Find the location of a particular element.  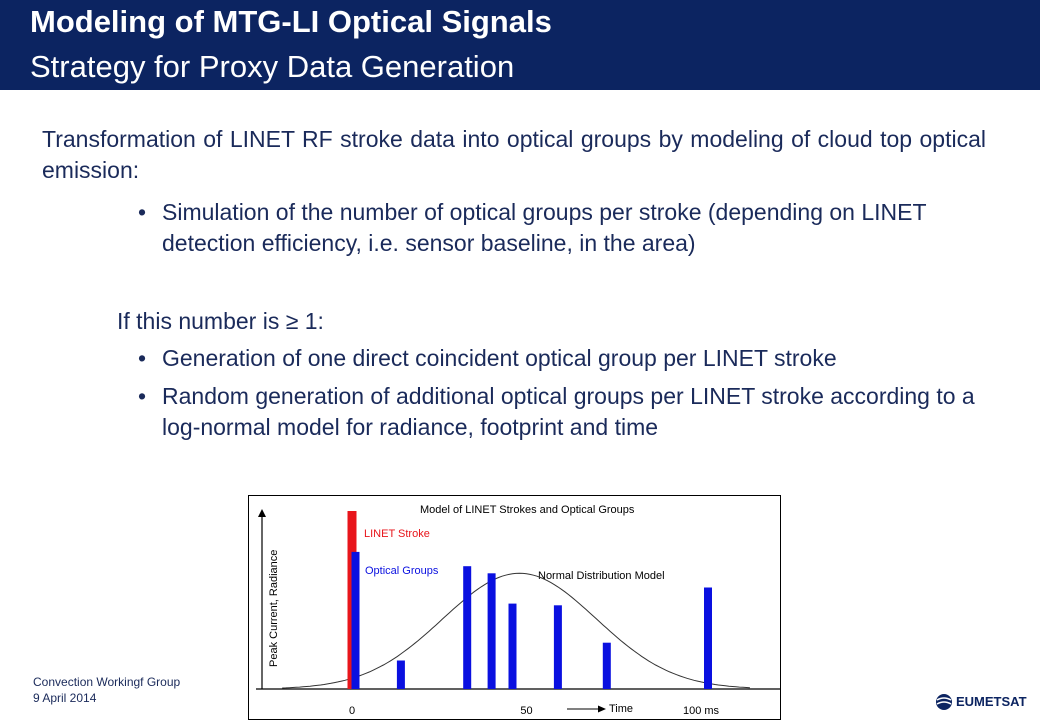

legend-optical-groups: Optical Groups is located at coordinates (402, 571).